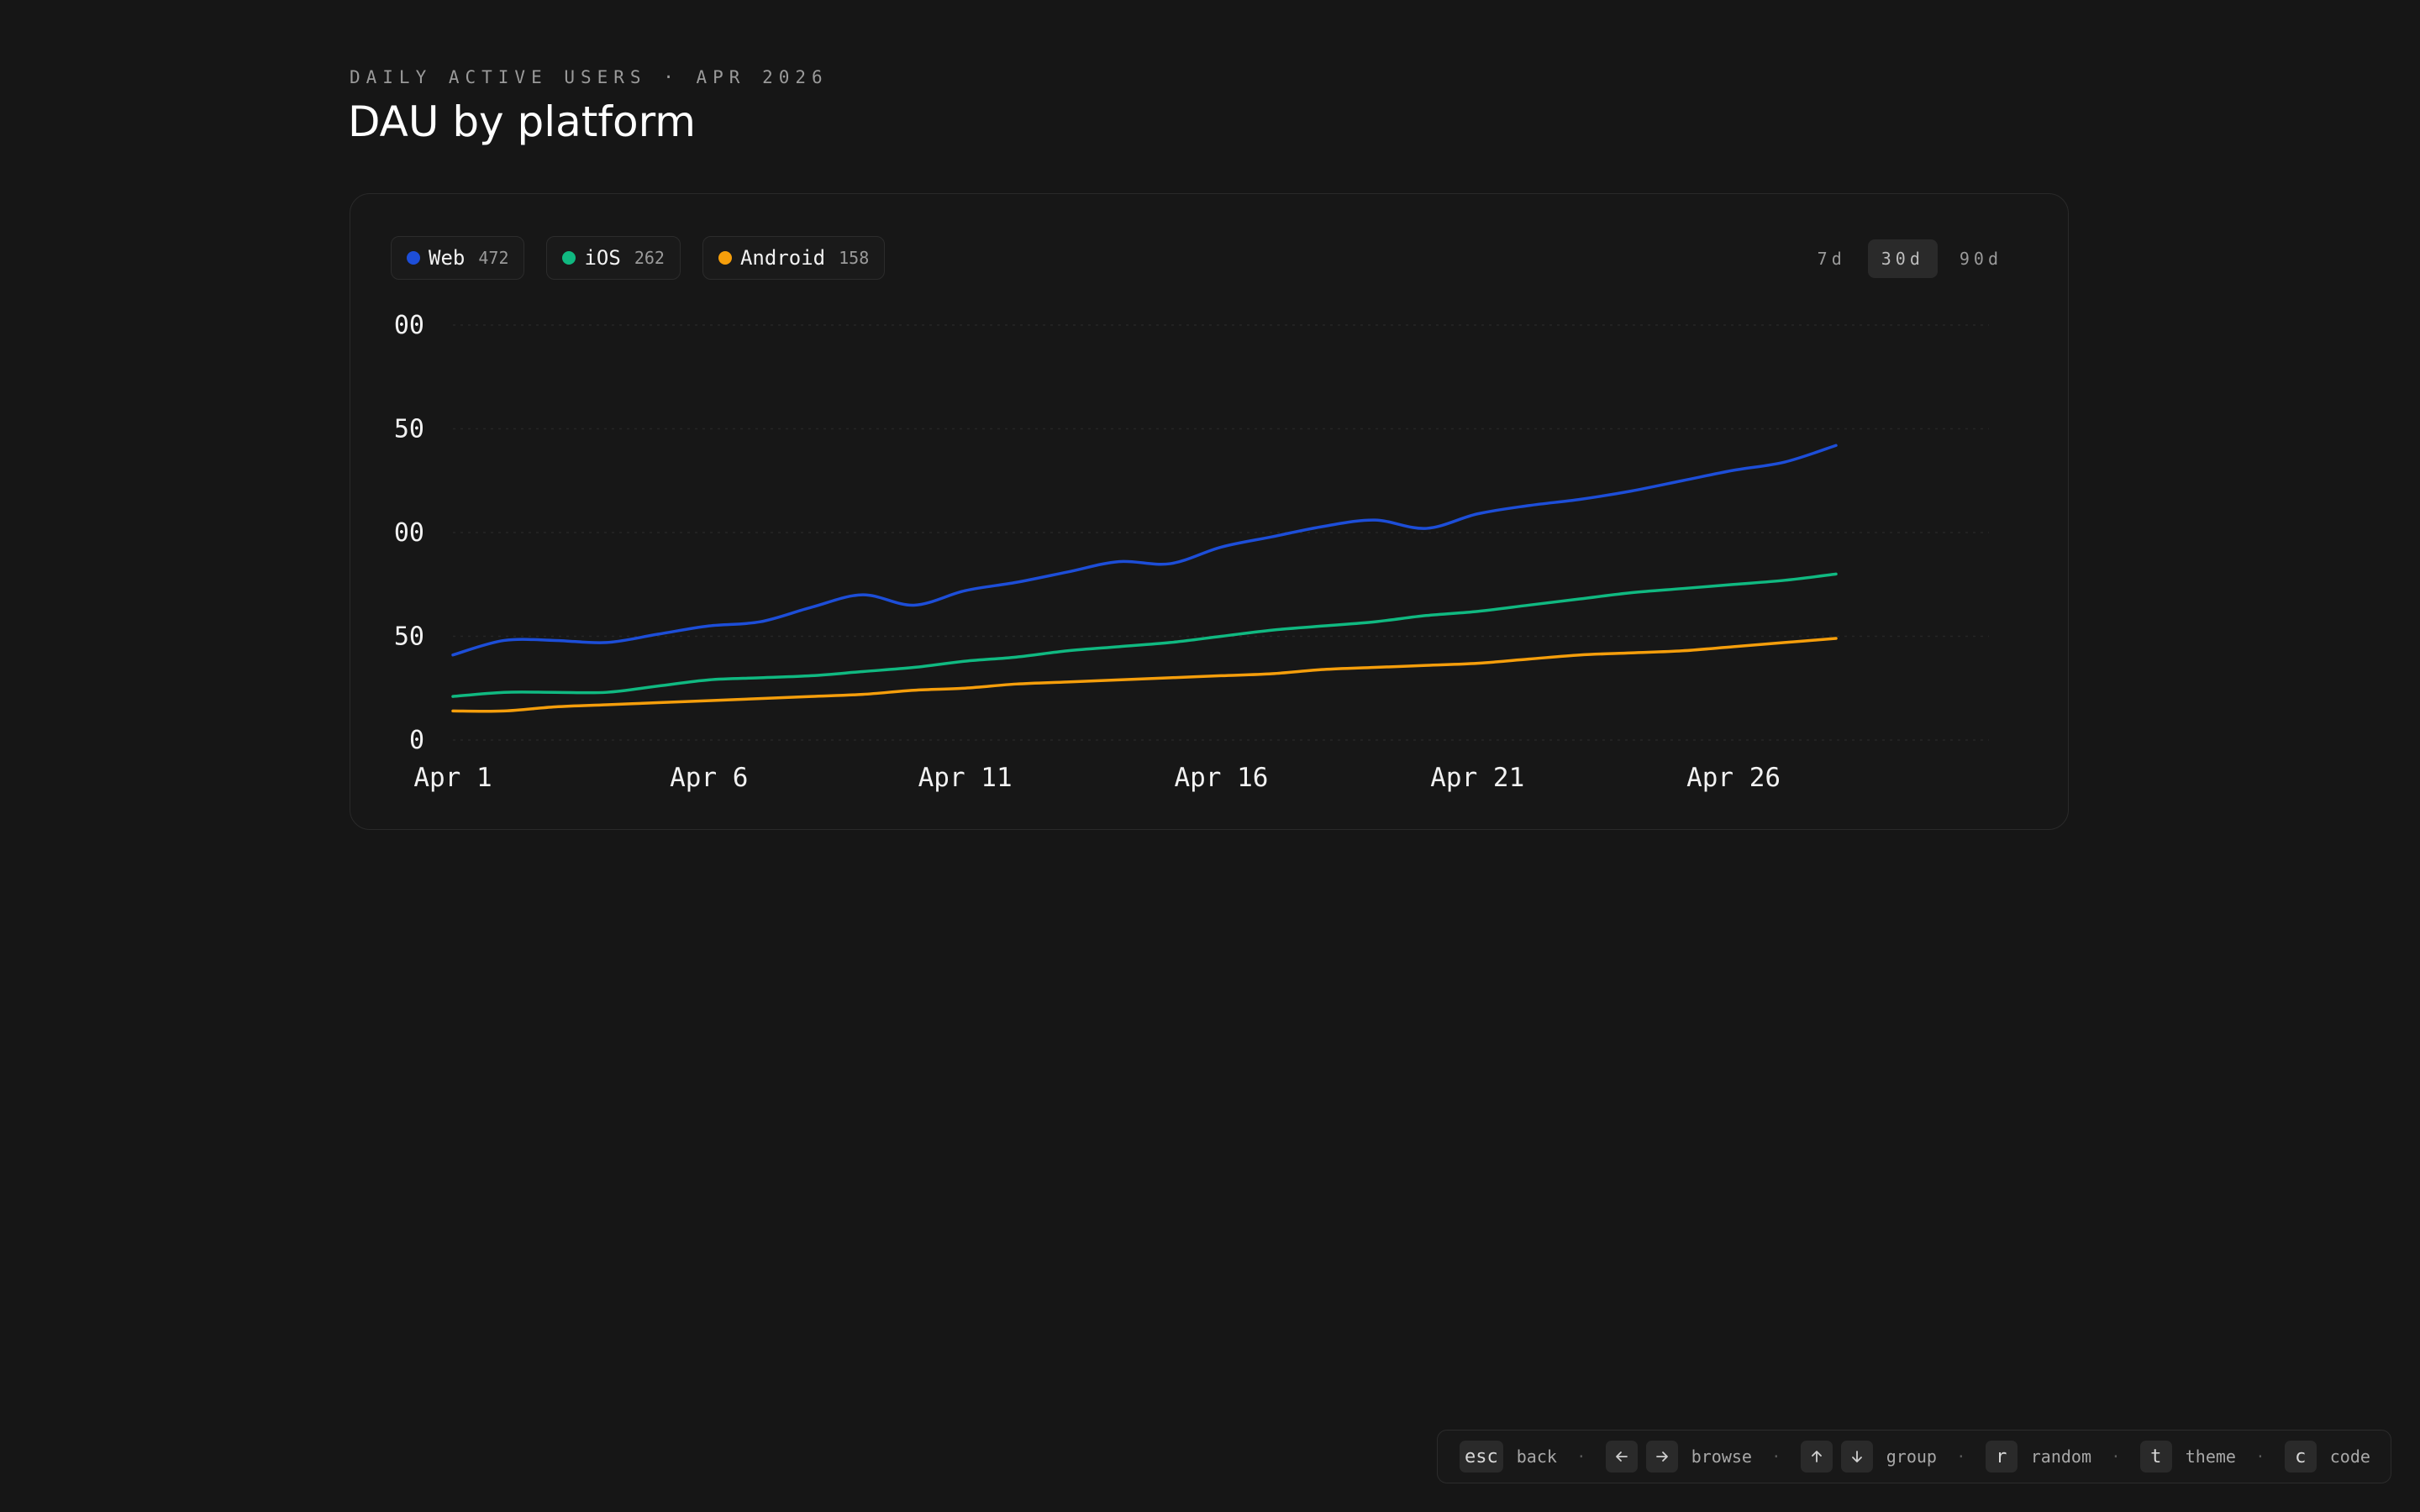 The image size is (2420, 1512). What do you see at coordinates (2155, 1457) in the screenshot?
I see `t-key: t` at bounding box center [2155, 1457].